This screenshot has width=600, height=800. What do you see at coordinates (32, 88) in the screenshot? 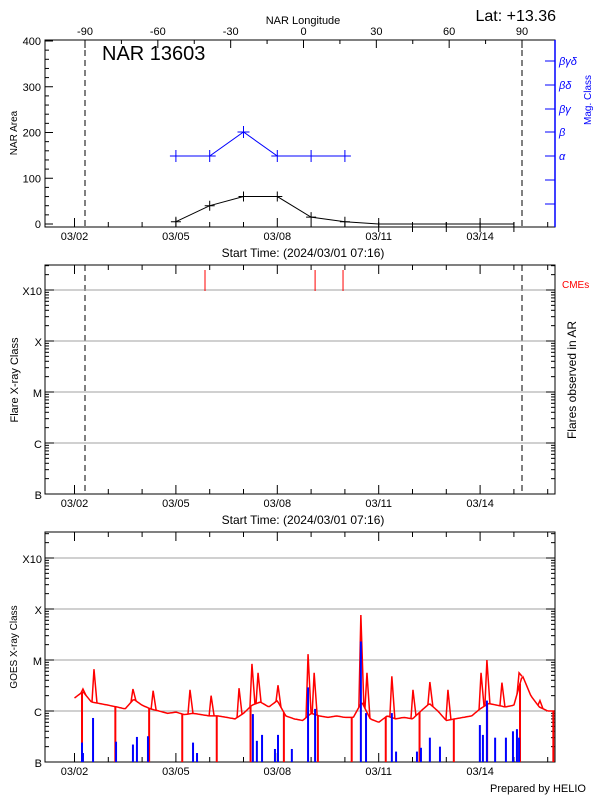
I see `area-y-tick-label: 300` at bounding box center [32, 88].